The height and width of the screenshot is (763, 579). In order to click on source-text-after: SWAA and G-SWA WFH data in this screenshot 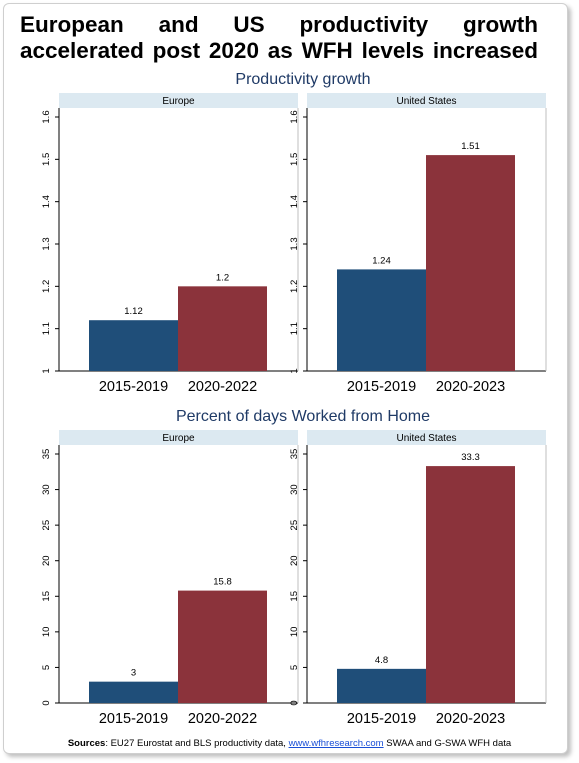, I will do `click(447, 743)`.